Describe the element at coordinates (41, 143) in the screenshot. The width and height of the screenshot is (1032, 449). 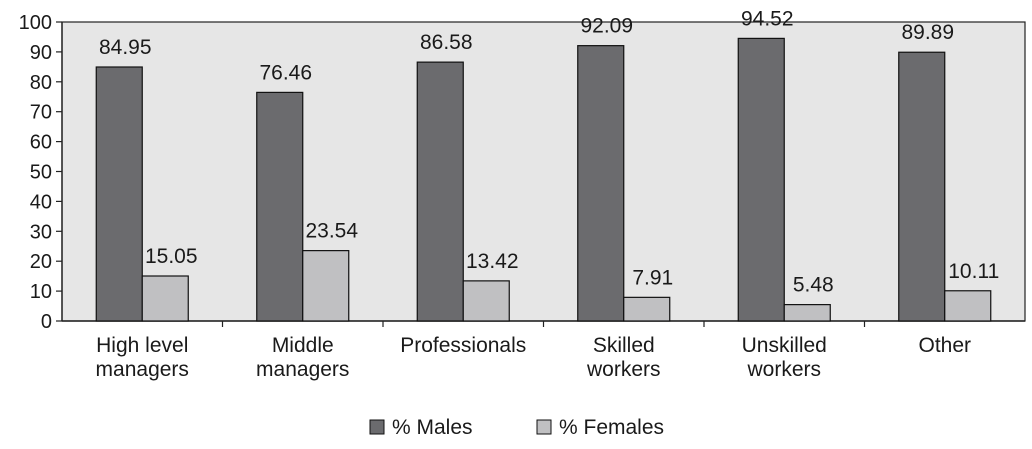
I see `y-tick-label: 60` at that location.